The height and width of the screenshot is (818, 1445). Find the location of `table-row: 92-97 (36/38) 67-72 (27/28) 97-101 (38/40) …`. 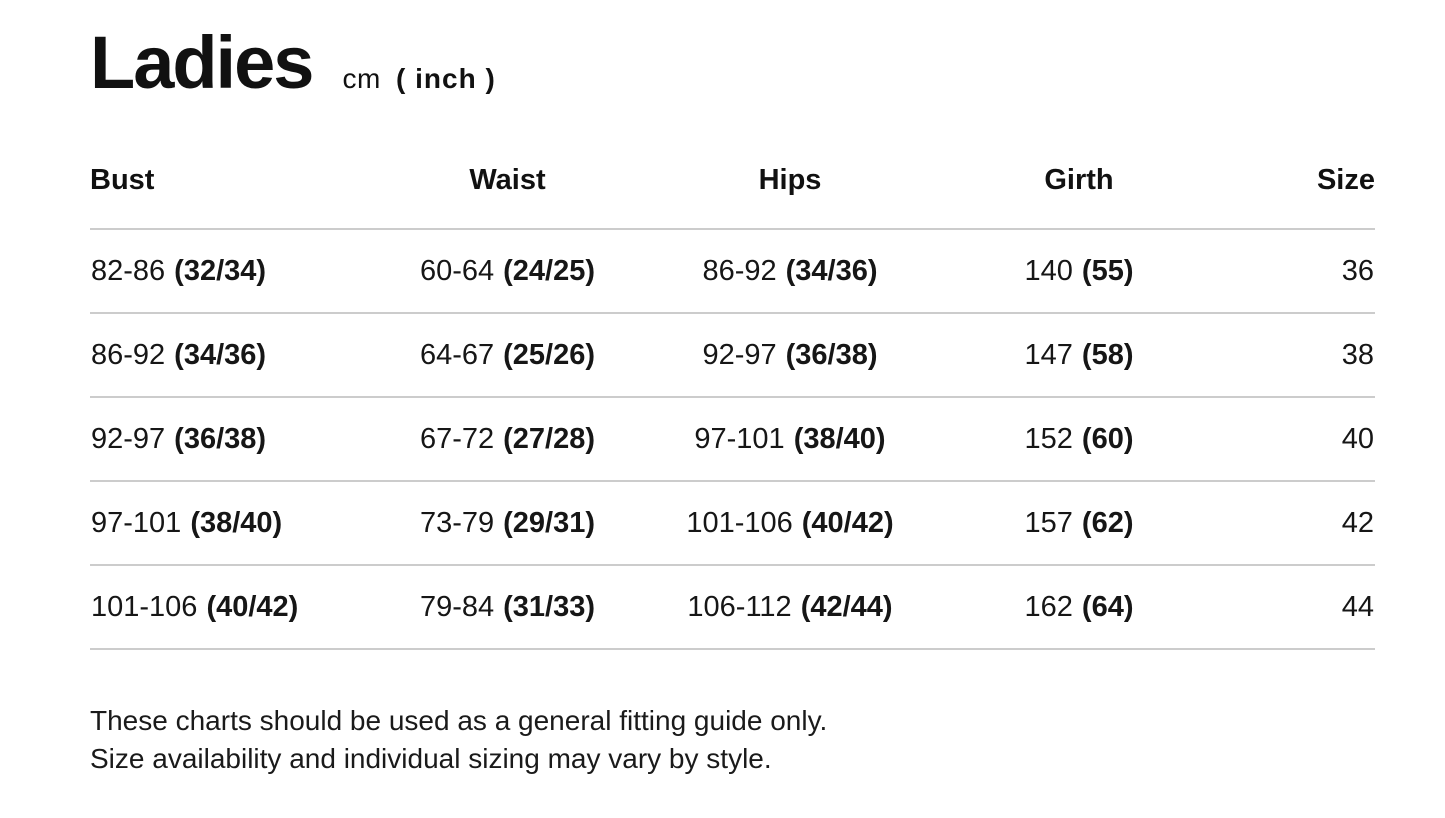

table-row: 92-97 (36/38) 67-72 (27/28) 97-101 (38/40) … is located at coordinates (732, 439).